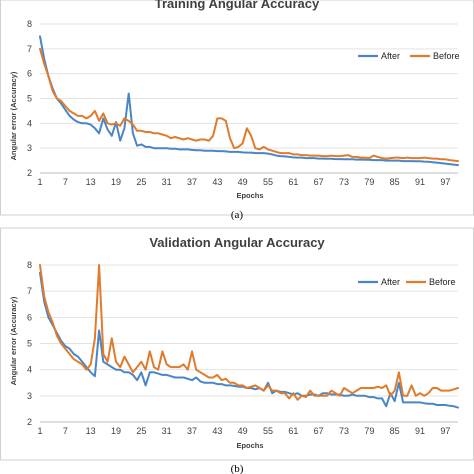 Image resolution: width=474 pixels, height=474 pixels. Describe the element at coordinates (249, 195) in the screenshot. I see `chart-training-xlabel: Epochs` at that location.